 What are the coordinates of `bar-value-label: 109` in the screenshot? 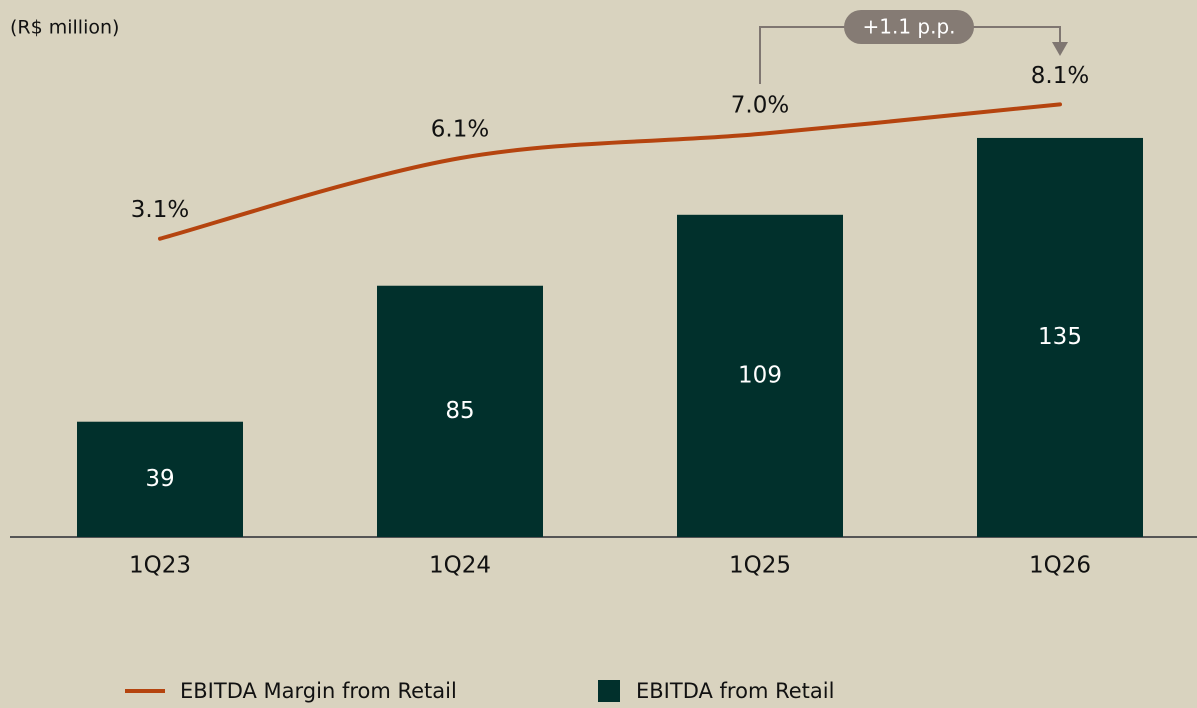 It's located at (760, 375).